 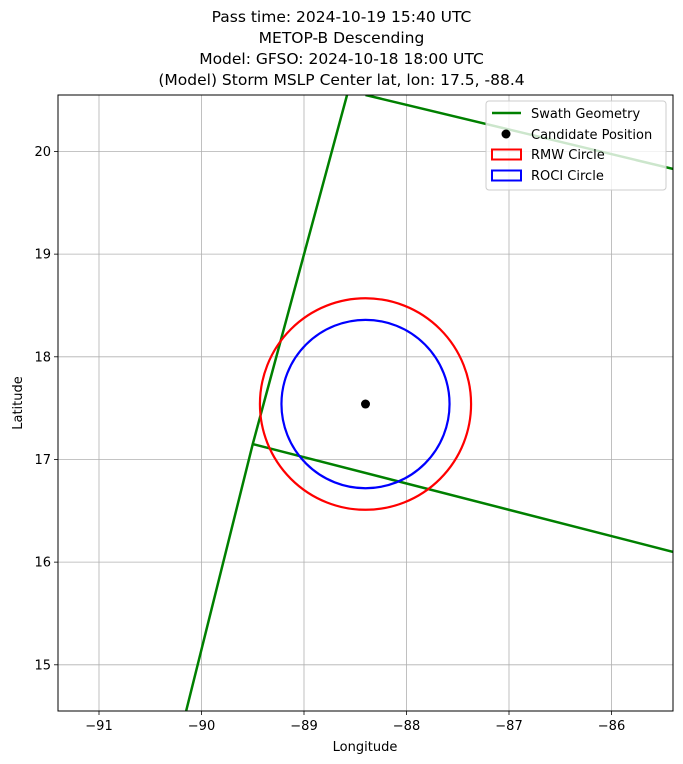 I want to click on rmw-circle, so click(x=365, y=404).